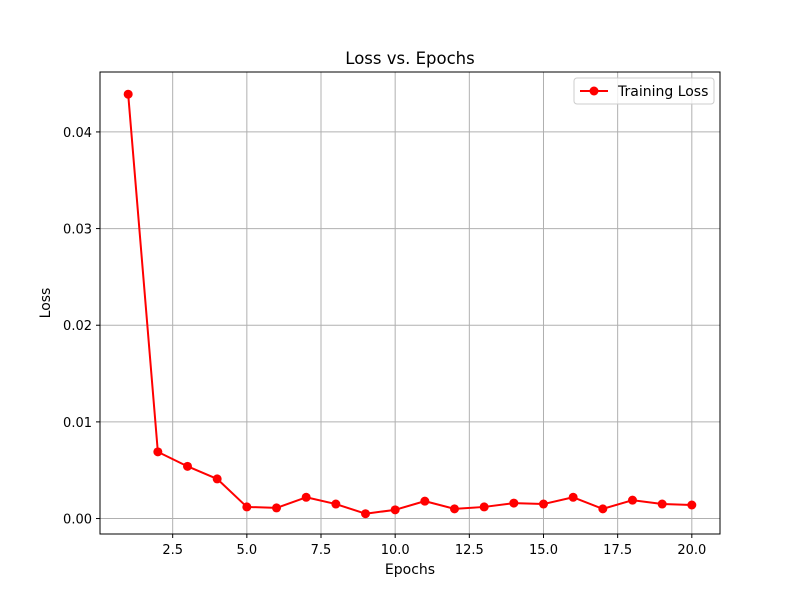 The width and height of the screenshot is (800, 600). I want to click on x-axis-ticks: 2.5 5.0 7.5 10.0 12.5 15.0 17.5 20.0, so click(434, 546).